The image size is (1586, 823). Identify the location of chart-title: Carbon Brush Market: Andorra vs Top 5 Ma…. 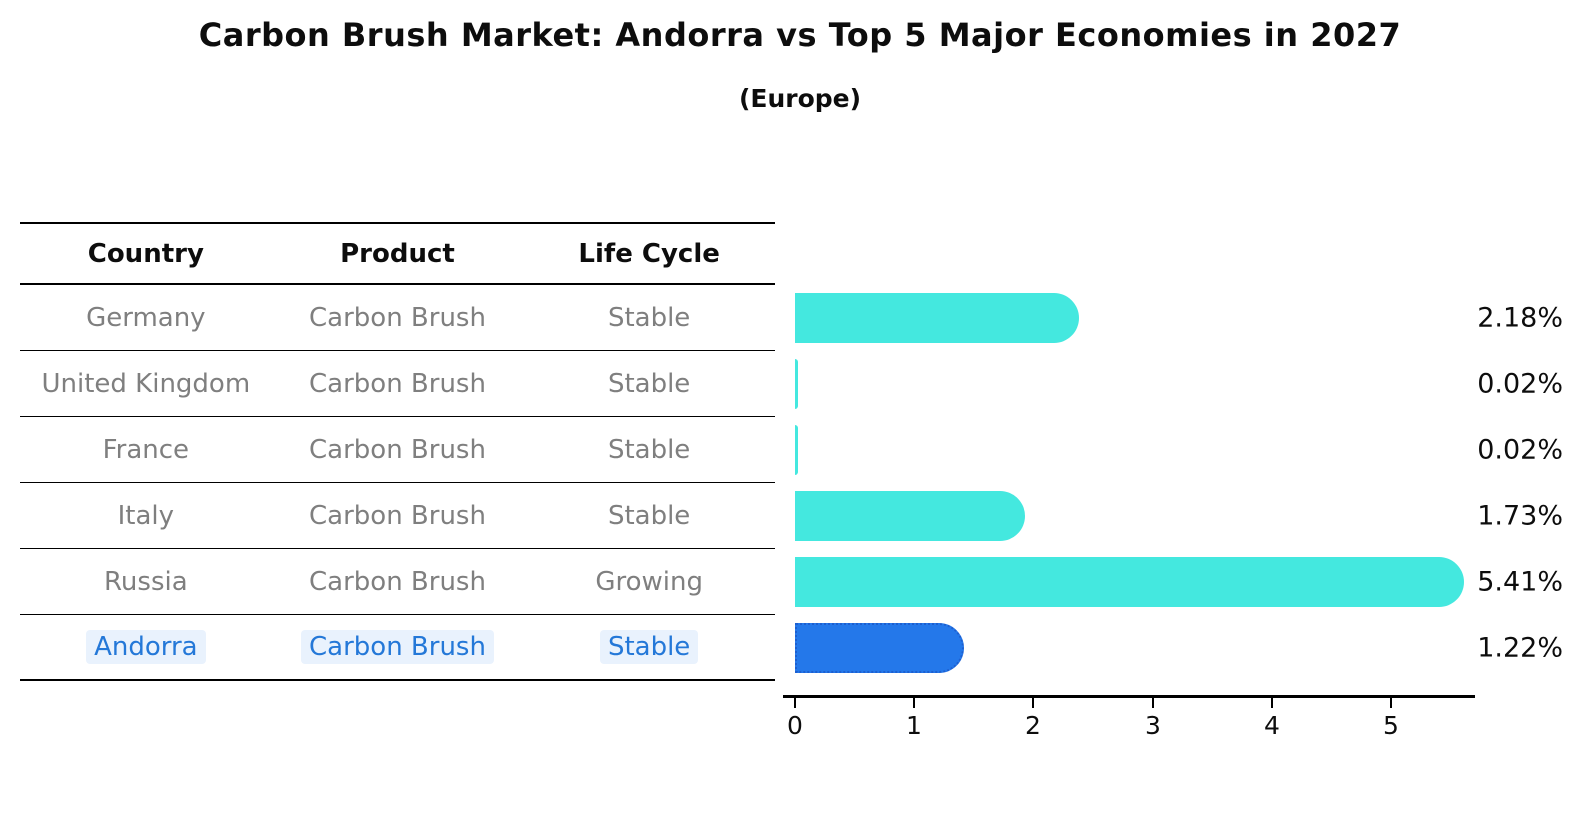
(800, 35).